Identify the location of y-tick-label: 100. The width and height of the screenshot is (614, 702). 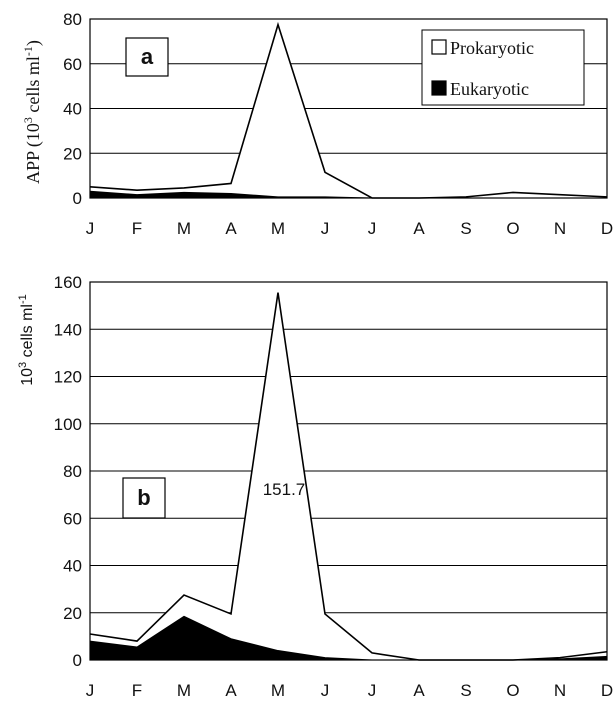
(68, 424).